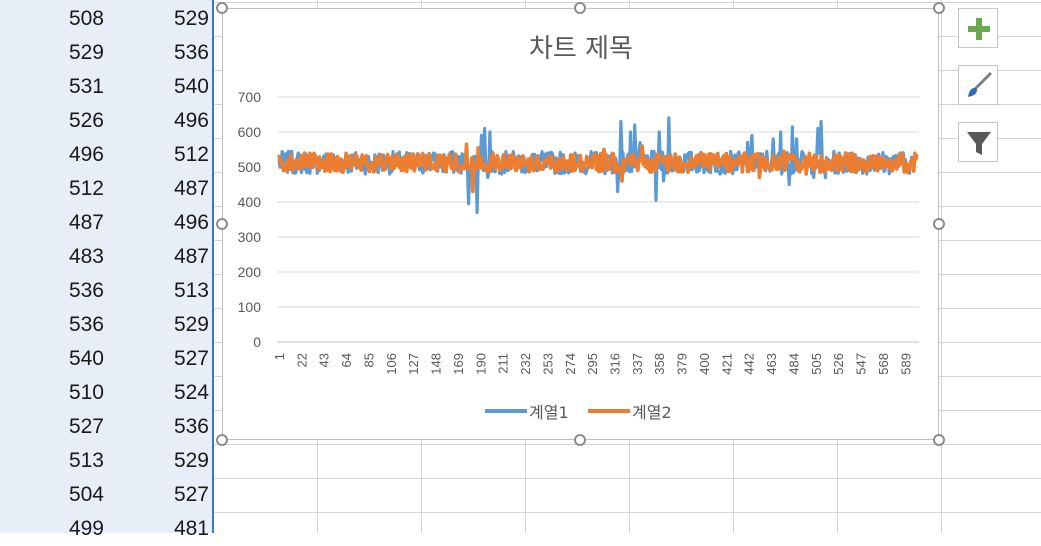  Describe the element at coordinates (86, 528) in the screenshot. I see `cell-column-a: 499` at that location.